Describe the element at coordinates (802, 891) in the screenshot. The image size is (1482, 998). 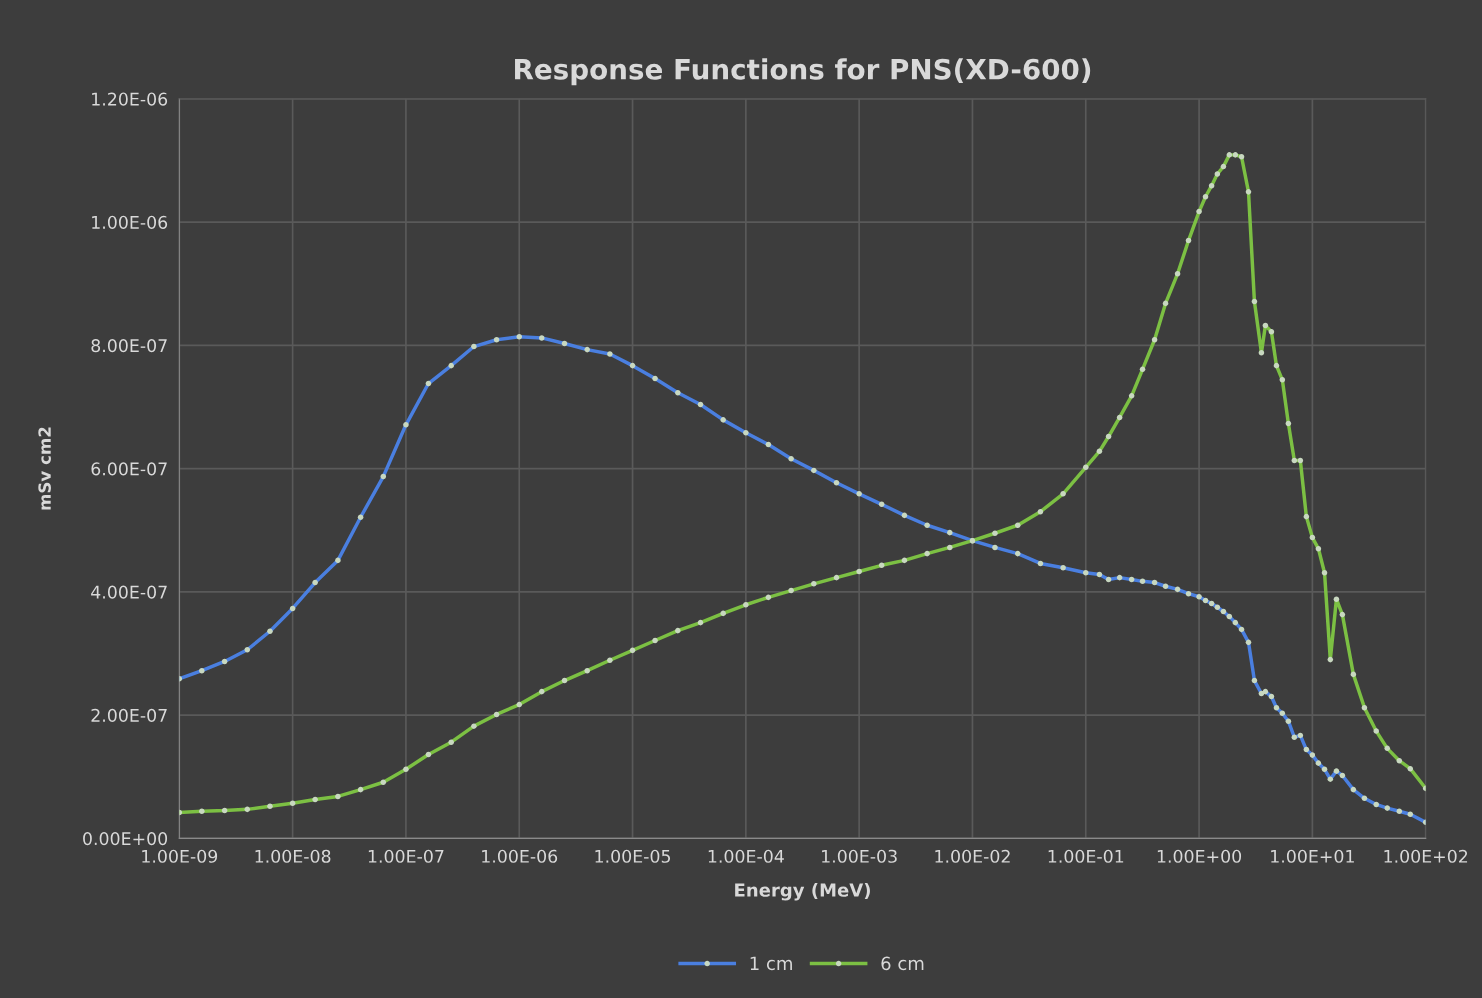
I see `x-axis-title: Energy (MeV)` at that location.